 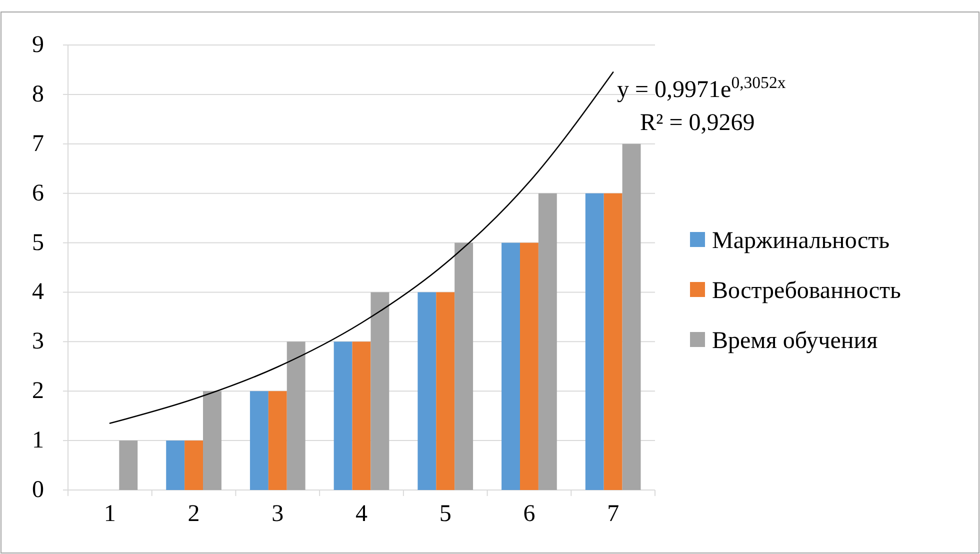 I want to click on y-tick-label: 4, so click(x=38, y=292).